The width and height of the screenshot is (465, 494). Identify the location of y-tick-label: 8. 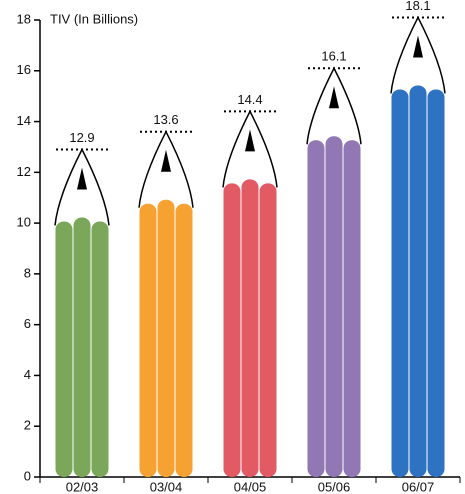
(27, 272).